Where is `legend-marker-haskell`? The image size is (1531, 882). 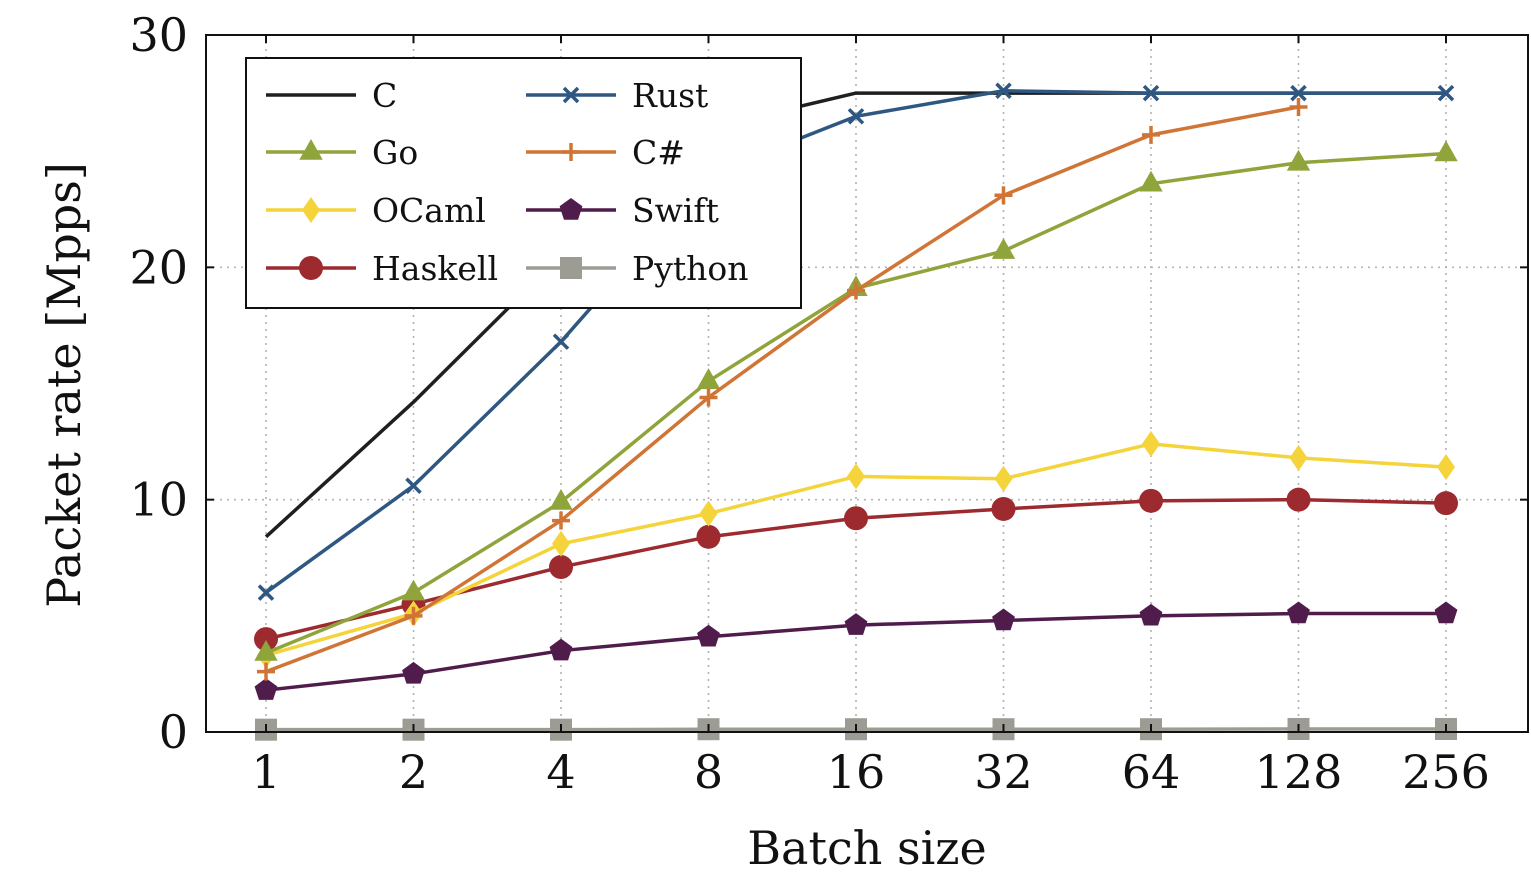
legend-marker-haskell is located at coordinates (311, 268).